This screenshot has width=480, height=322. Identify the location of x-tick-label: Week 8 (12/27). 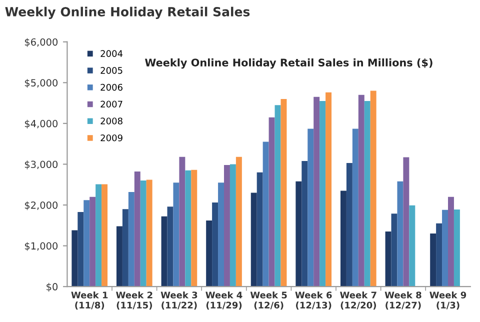
(403, 300).